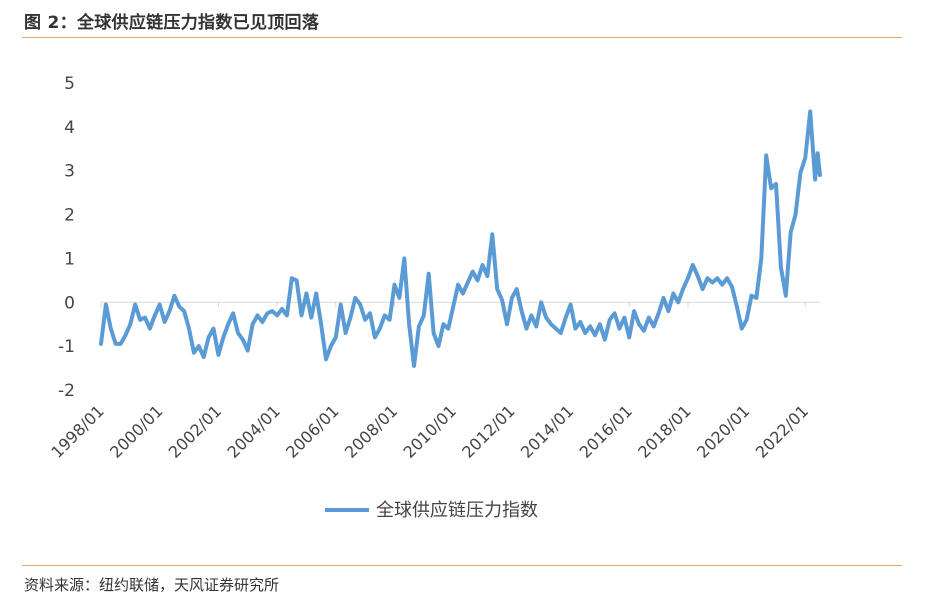 The height and width of the screenshot is (605, 934). What do you see at coordinates (66, 391) in the screenshot?
I see `y-tick-label: -2` at bounding box center [66, 391].